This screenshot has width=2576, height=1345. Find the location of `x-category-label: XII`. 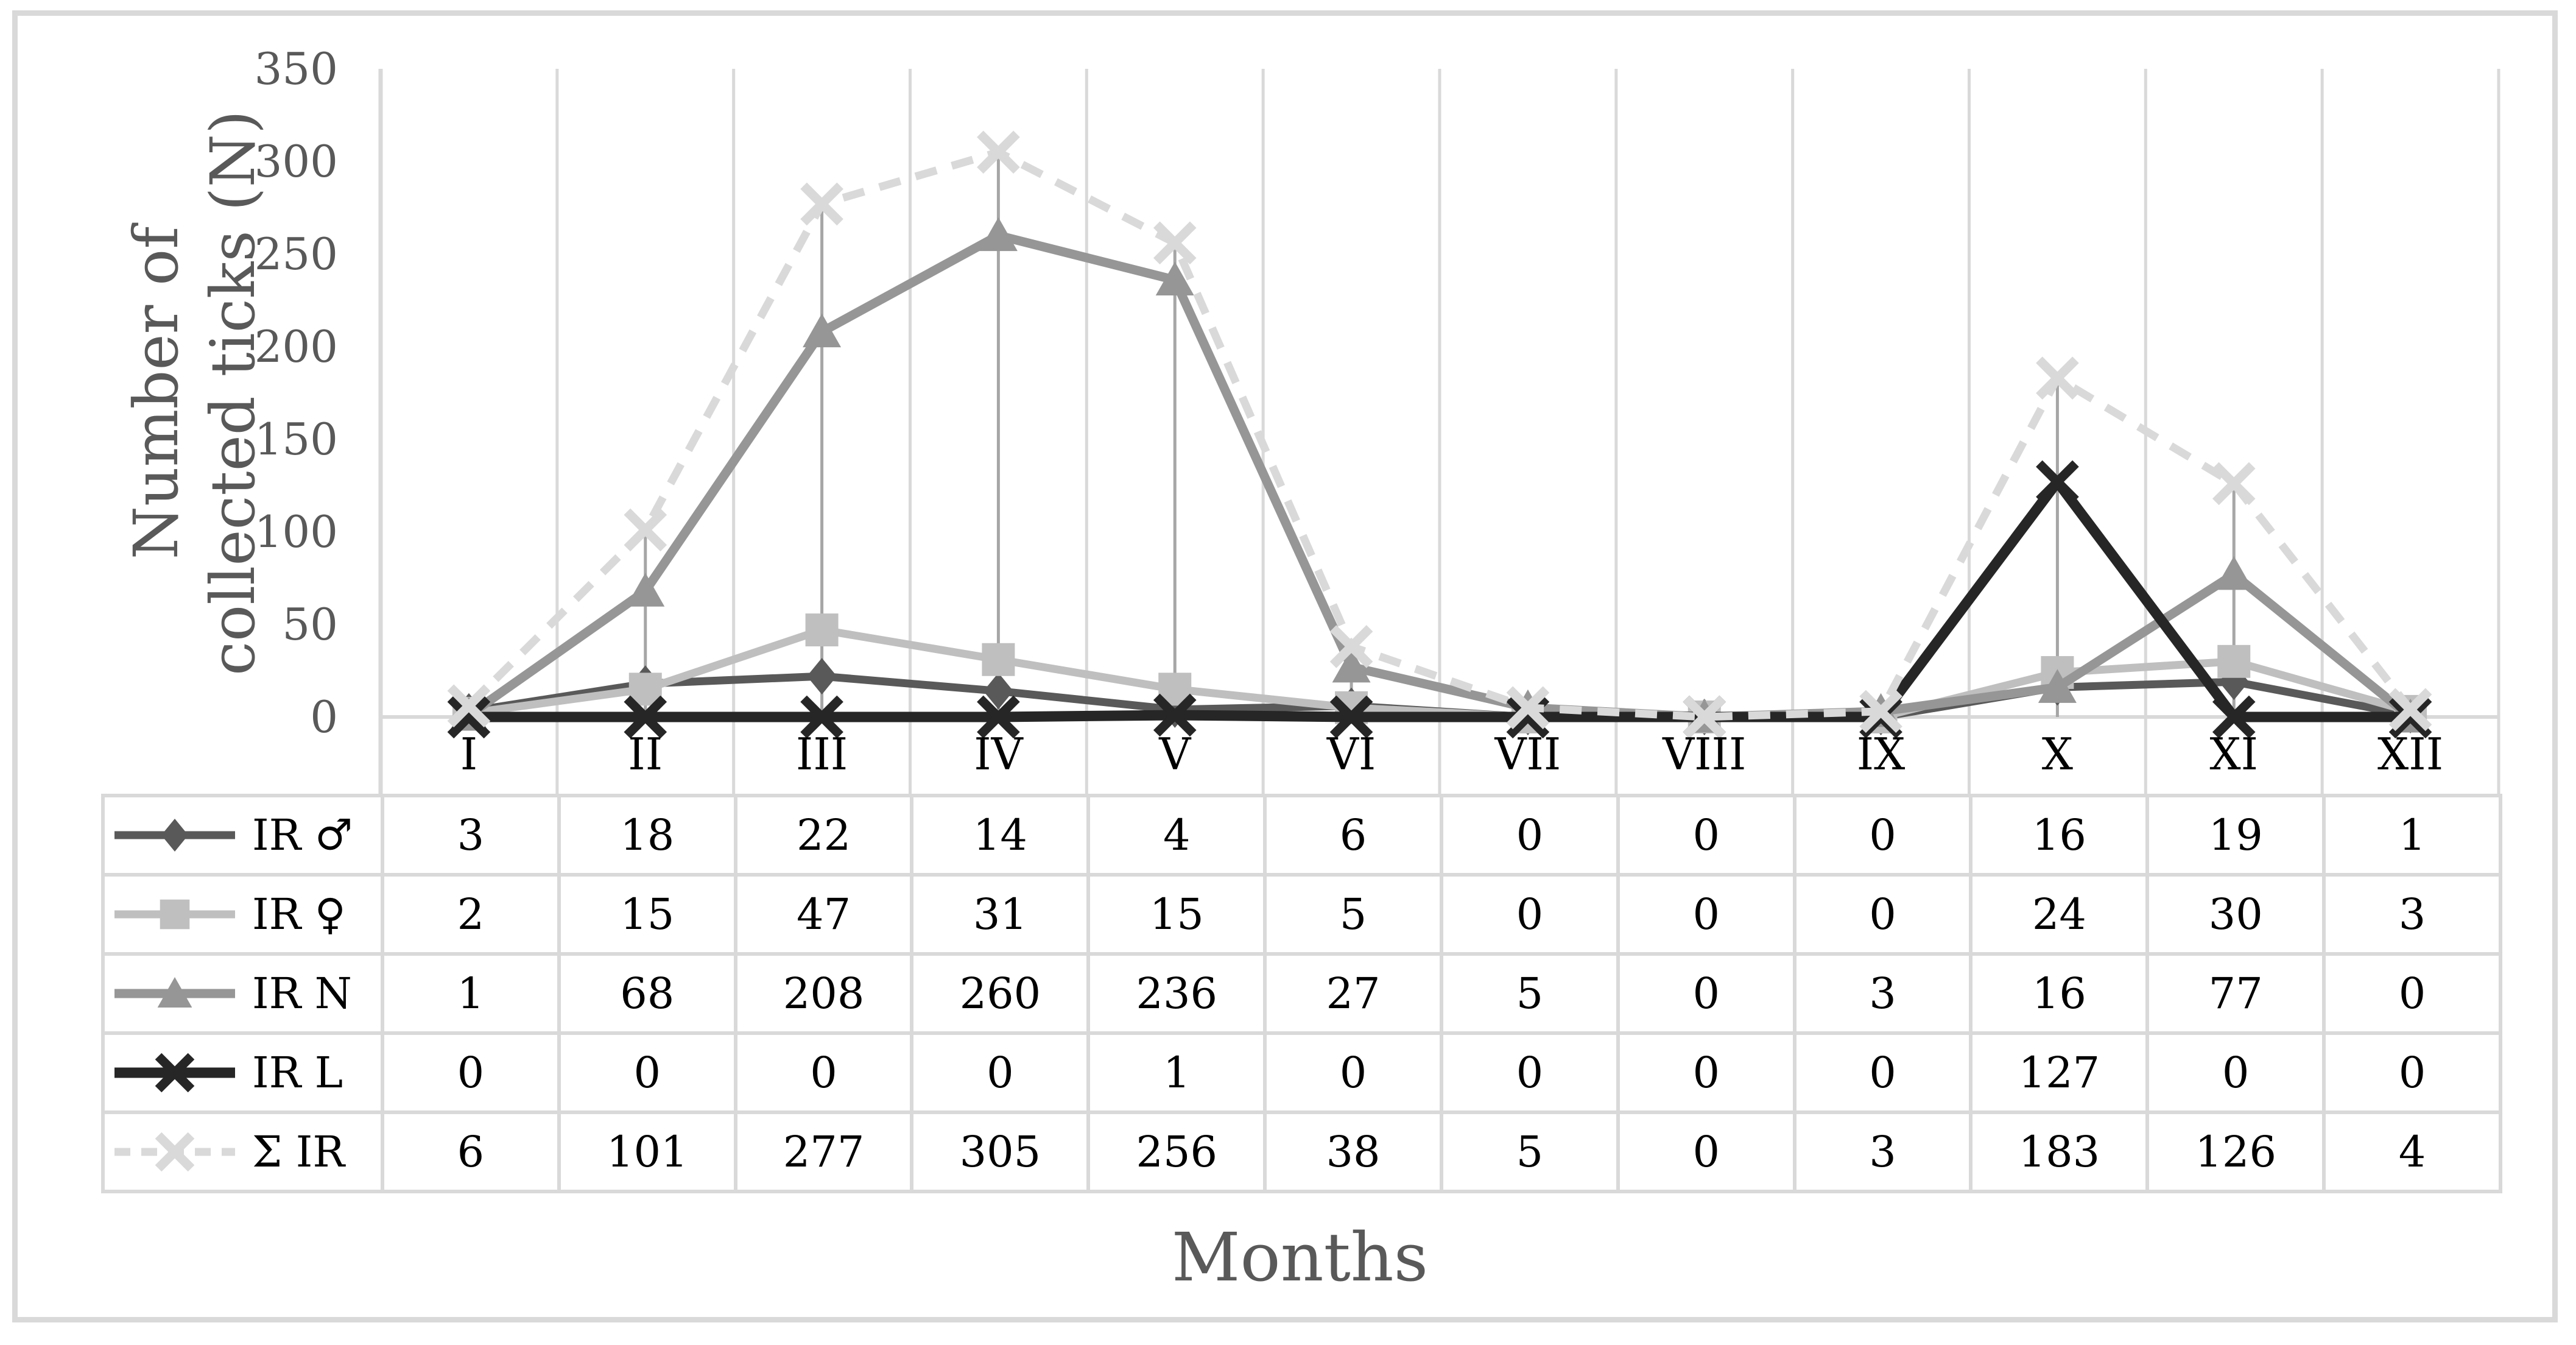

x-category-label: XII is located at coordinates (2410, 754).